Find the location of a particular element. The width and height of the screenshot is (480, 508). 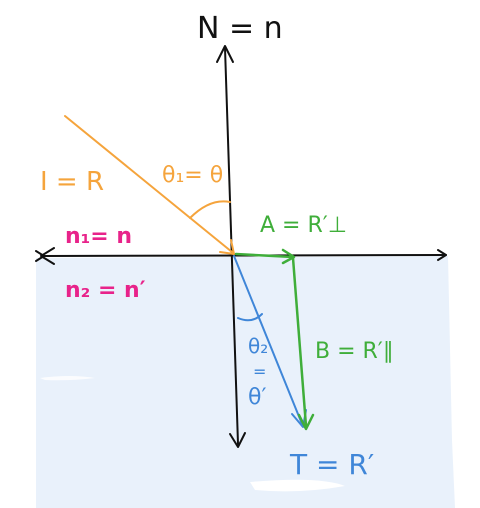

refracted-angle-label-eq: = is located at coordinates (259, 371).